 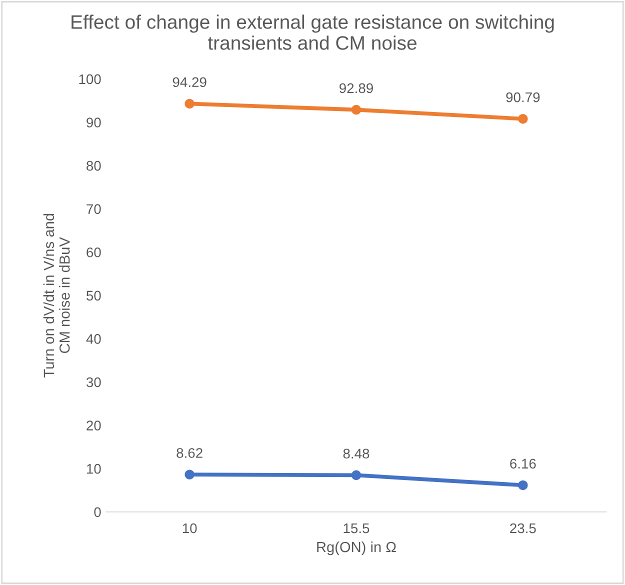 I want to click on x-tick-label: 15.5, so click(x=357, y=528).